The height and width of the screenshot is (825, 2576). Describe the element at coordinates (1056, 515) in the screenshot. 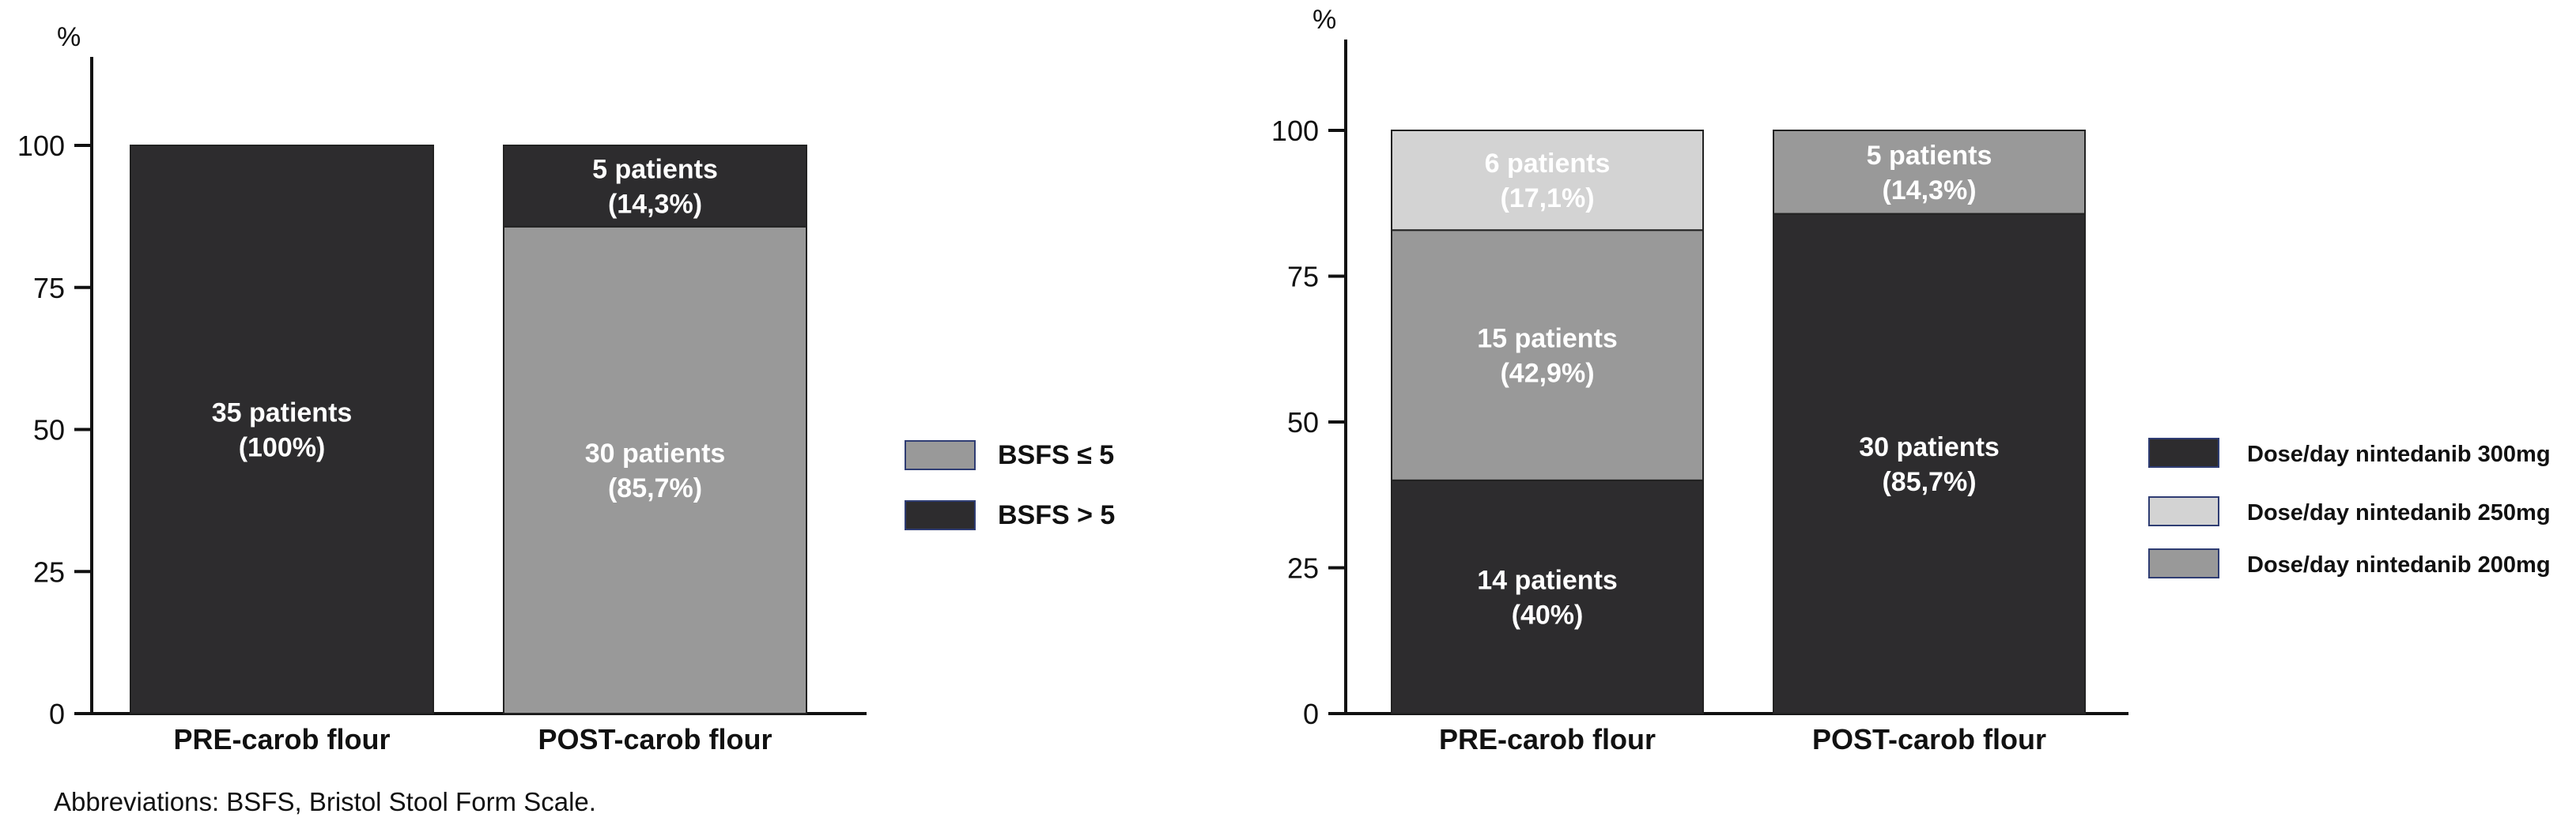

I see `legend-label: BSFS > 5` at that location.